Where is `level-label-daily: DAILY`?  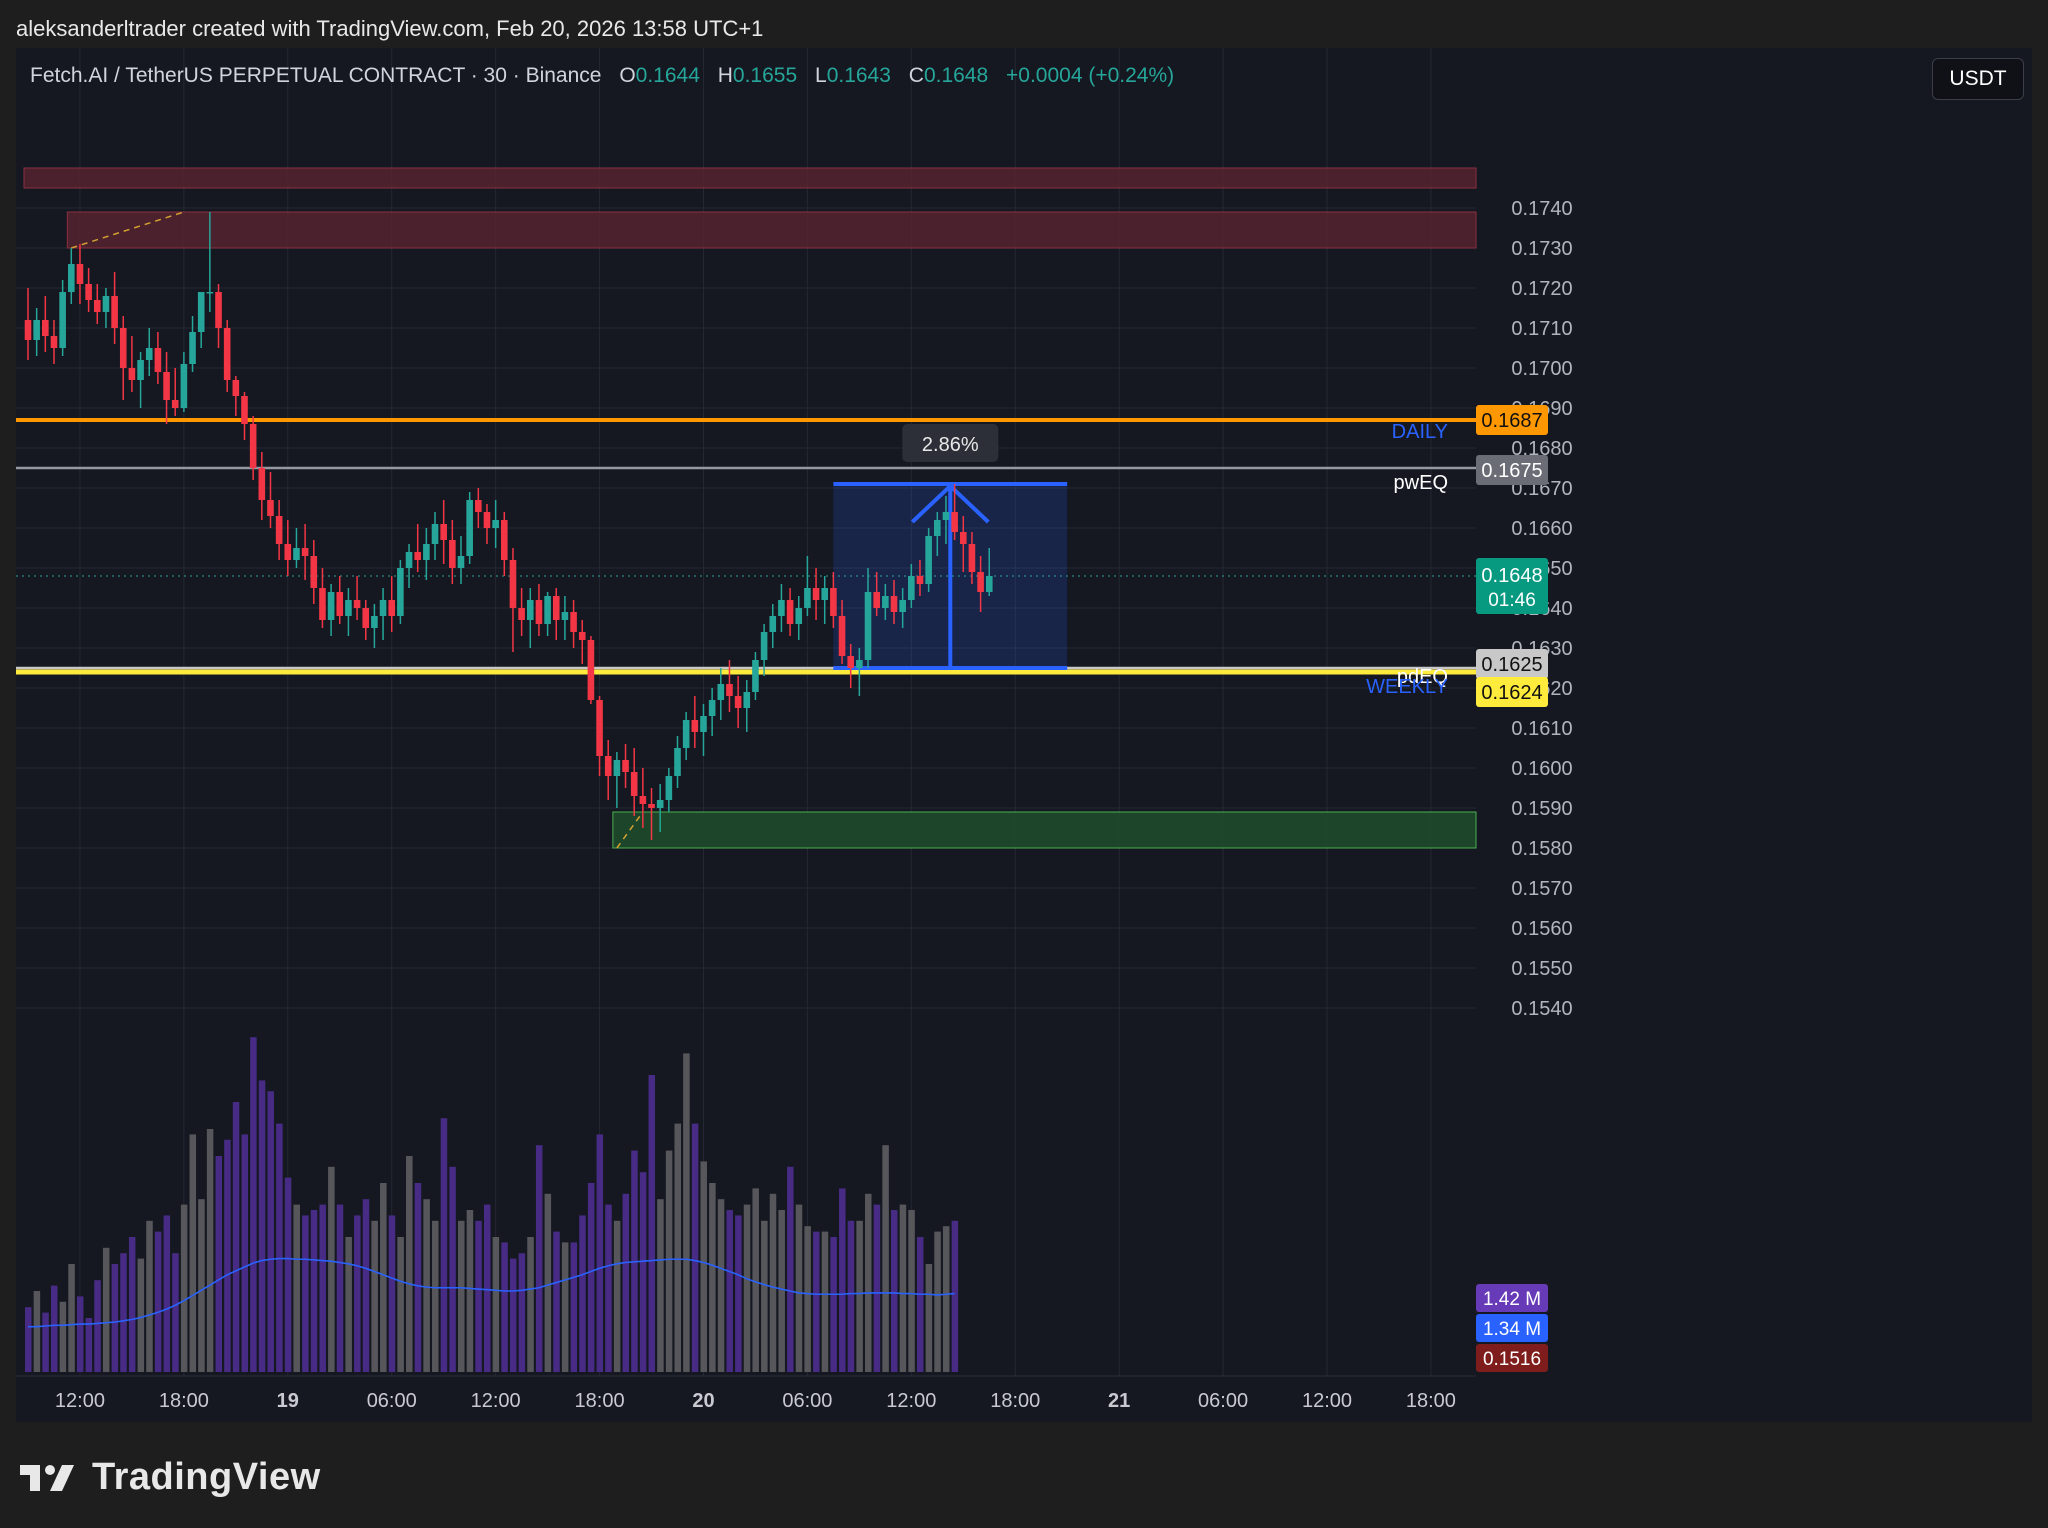
level-label-daily: DAILY is located at coordinates (1420, 432).